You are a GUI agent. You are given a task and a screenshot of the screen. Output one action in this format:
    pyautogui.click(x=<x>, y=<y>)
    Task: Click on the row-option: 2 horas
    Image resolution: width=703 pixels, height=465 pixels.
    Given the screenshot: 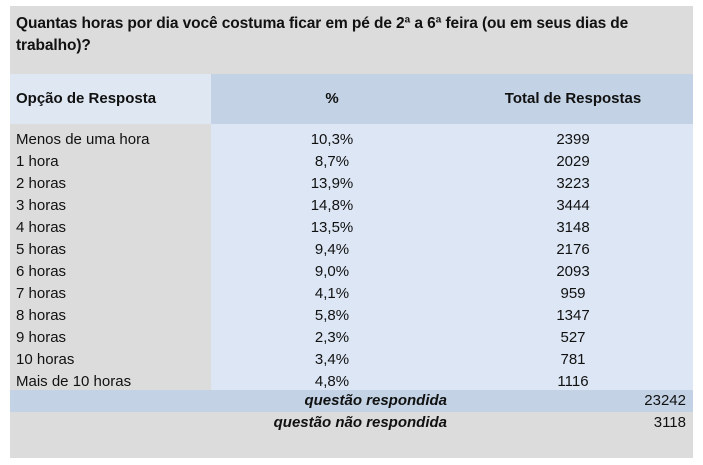 What is the action you would take?
    pyautogui.click(x=41, y=183)
    